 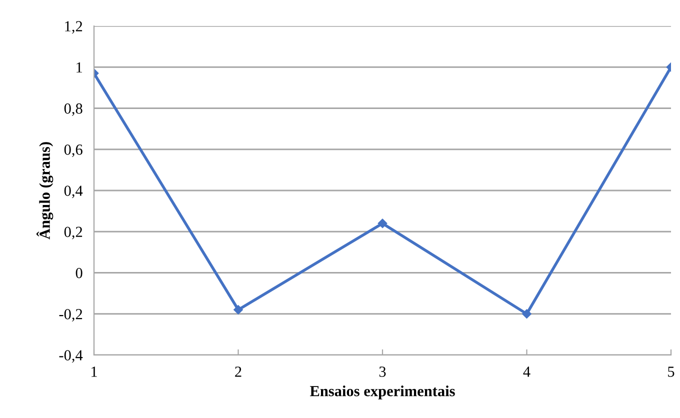 I want to click on x-tick-label: 3, so click(x=382, y=371).